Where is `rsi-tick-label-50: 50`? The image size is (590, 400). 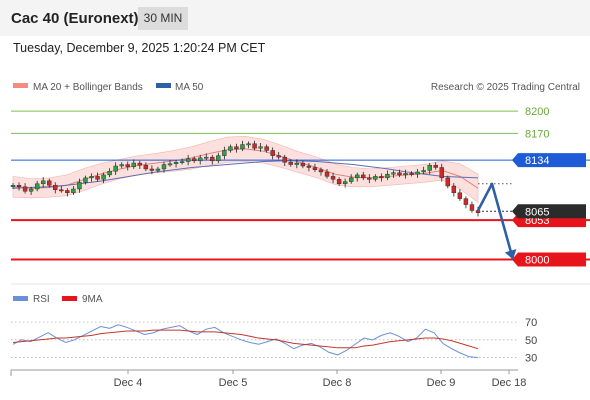 rsi-tick-label-50: 50 is located at coordinates (531, 341).